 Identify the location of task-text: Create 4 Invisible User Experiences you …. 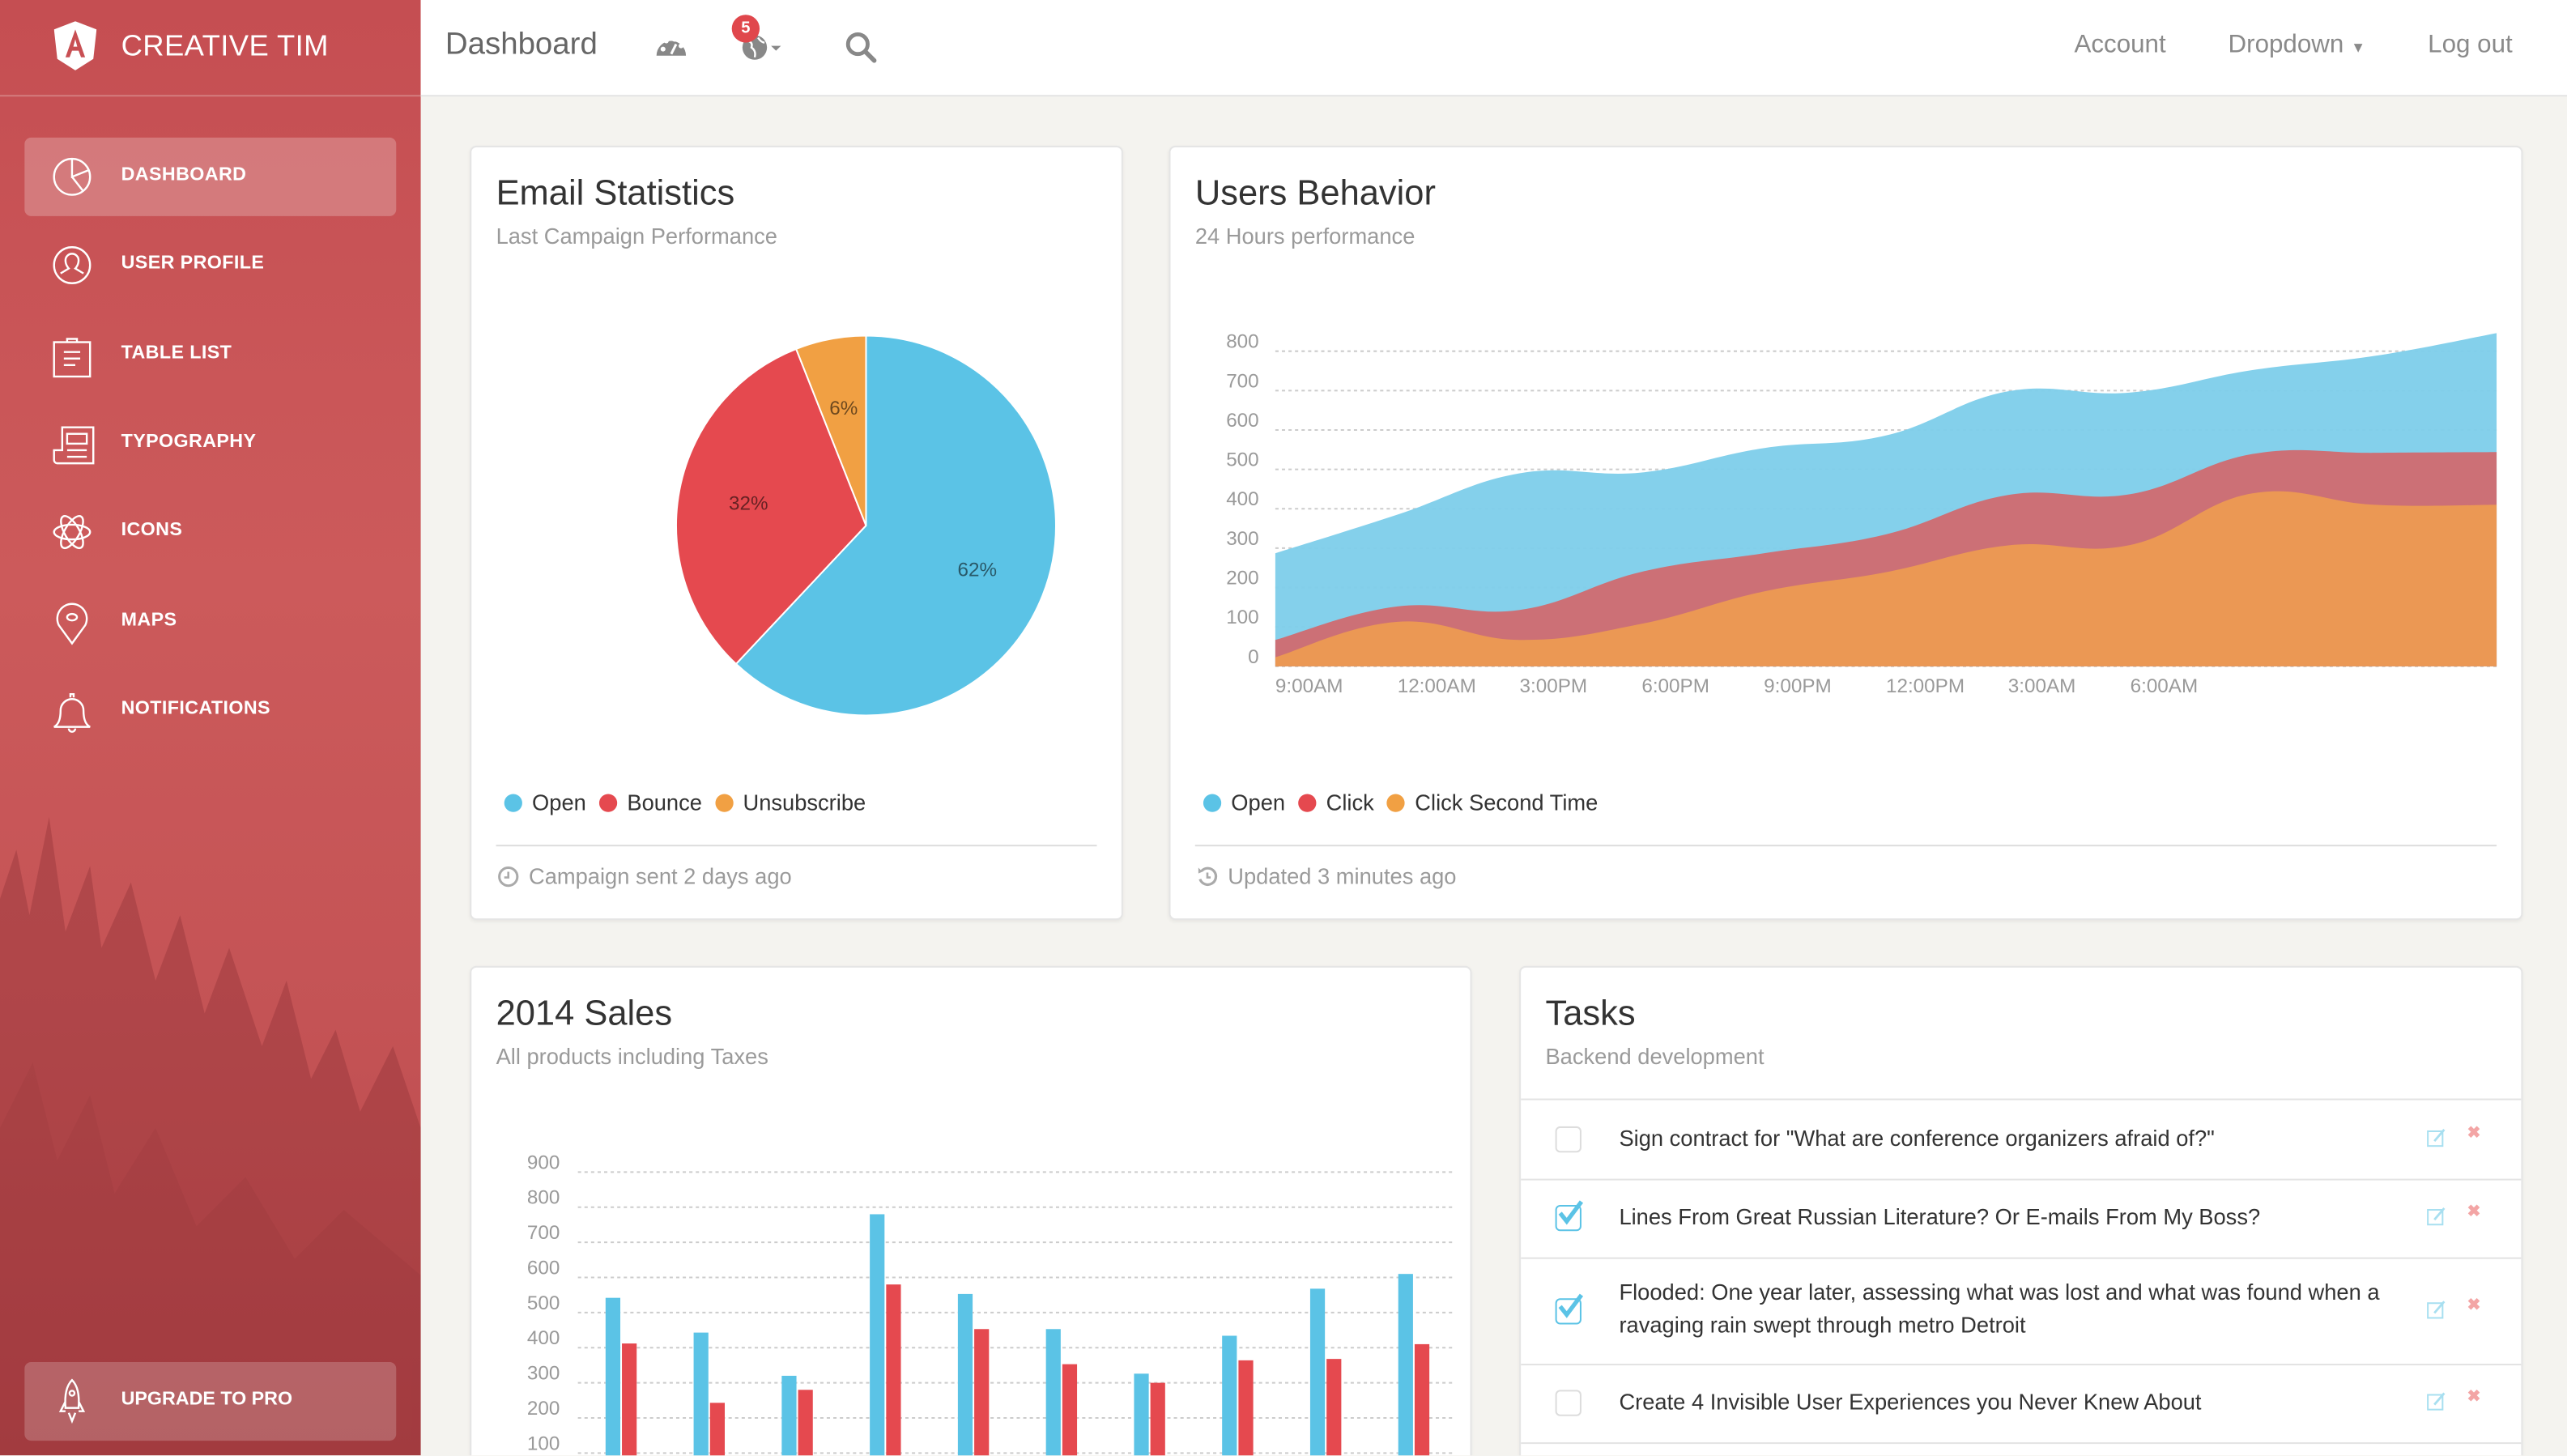
(1910, 1402).